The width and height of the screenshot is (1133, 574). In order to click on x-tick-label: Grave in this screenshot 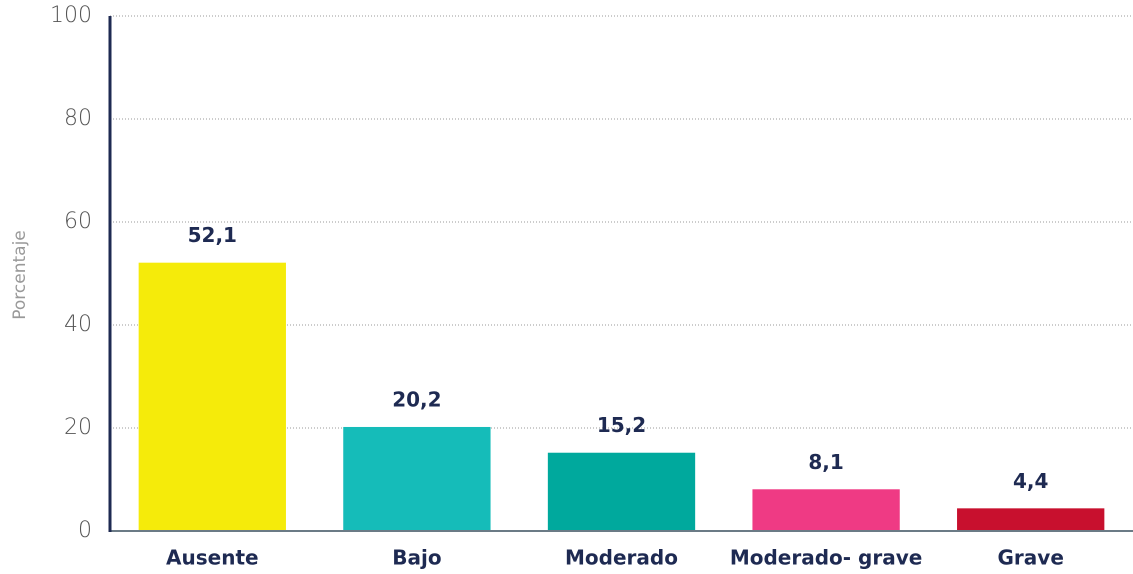, I will do `click(1031, 558)`.